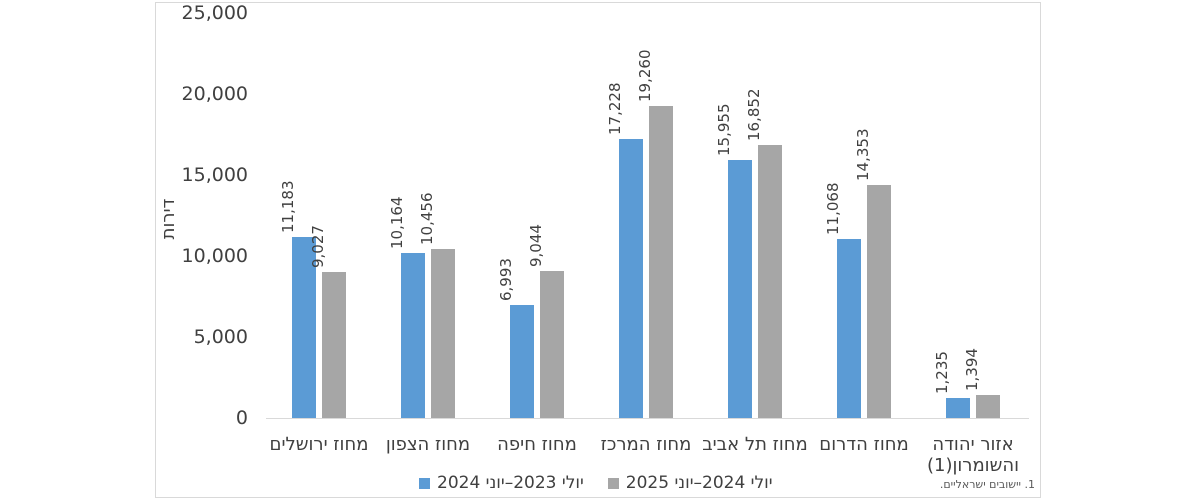  Describe the element at coordinates (428, 444) in the screenshot. I see `x-category-label: מחוז הצפון` at that location.